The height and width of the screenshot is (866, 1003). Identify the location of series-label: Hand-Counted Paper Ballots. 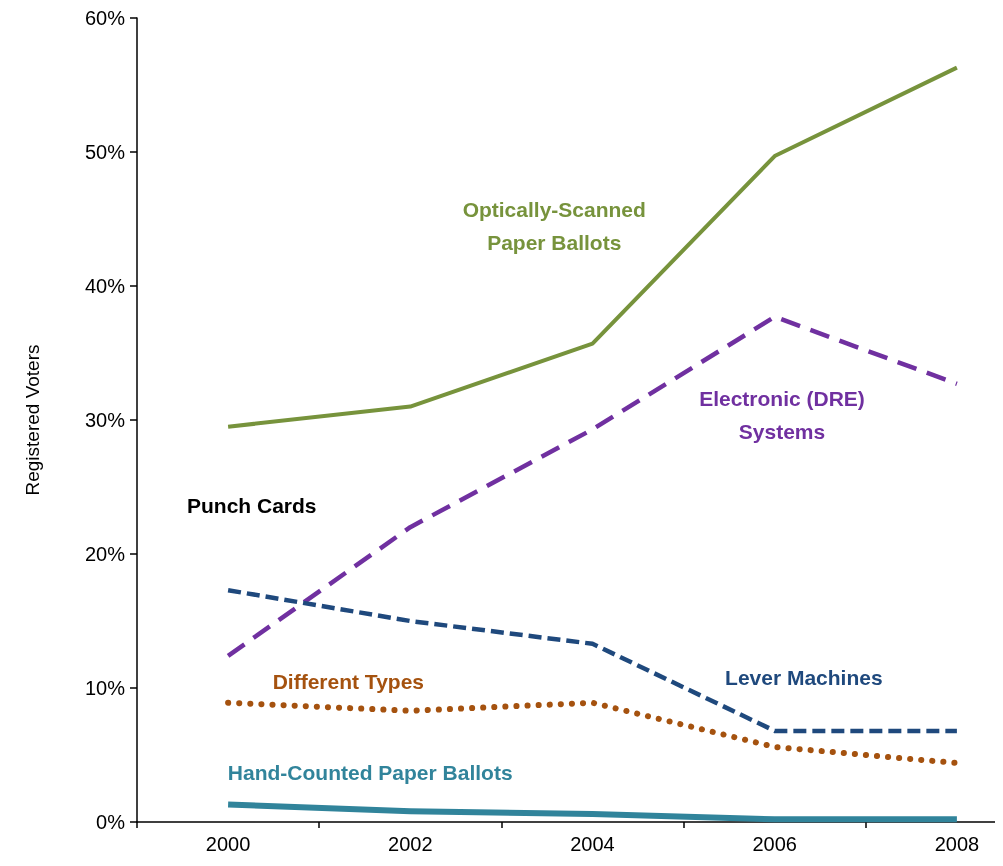
(370, 772).